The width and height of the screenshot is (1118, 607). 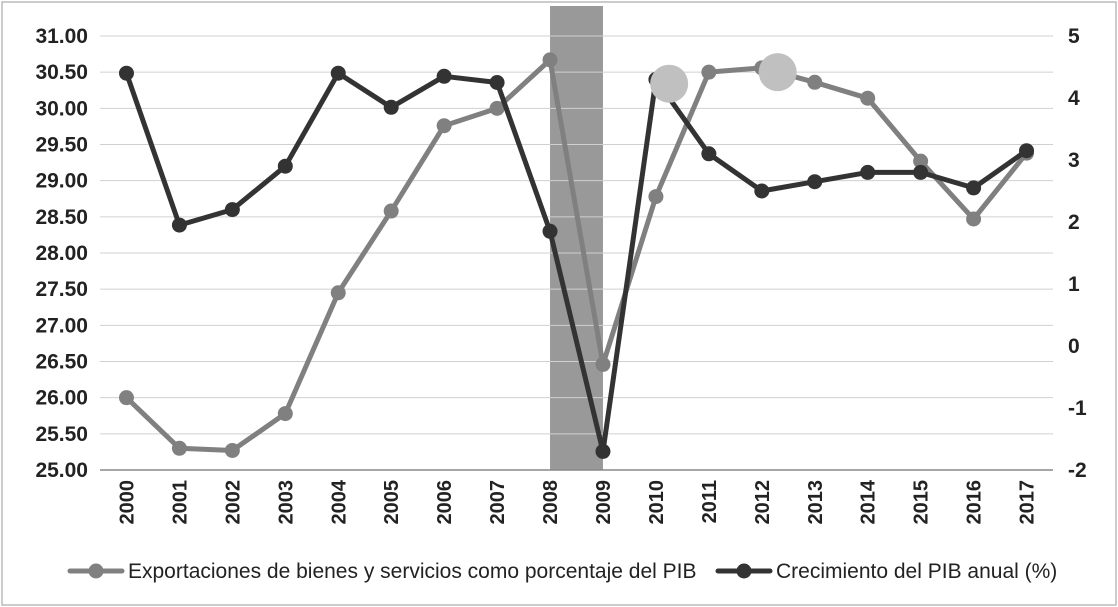 What do you see at coordinates (286, 502) in the screenshot?
I see `x-tick-label: 2003` at bounding box center [286, 502].